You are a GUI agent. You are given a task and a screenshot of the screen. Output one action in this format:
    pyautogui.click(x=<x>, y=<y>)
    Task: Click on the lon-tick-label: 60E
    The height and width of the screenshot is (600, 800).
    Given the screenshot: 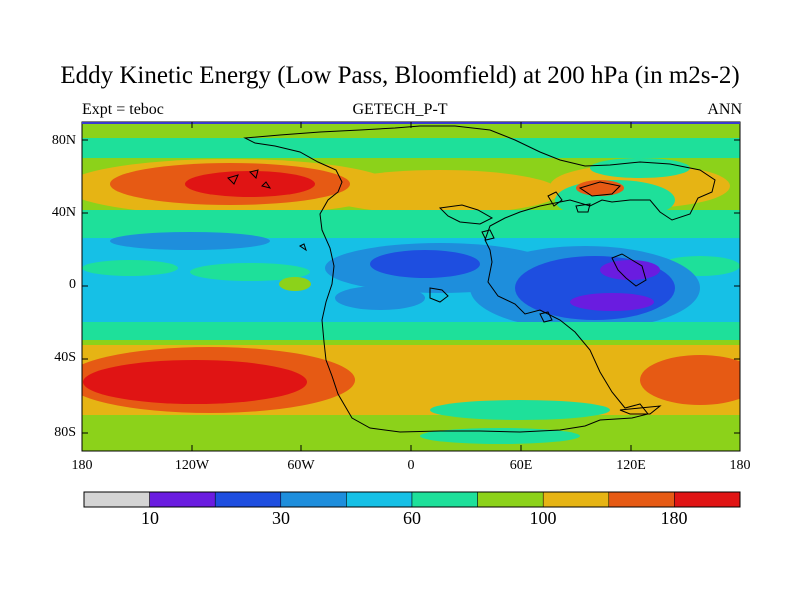 What is the action you would take?
    pyautogui.click(x=521, y=465)
    